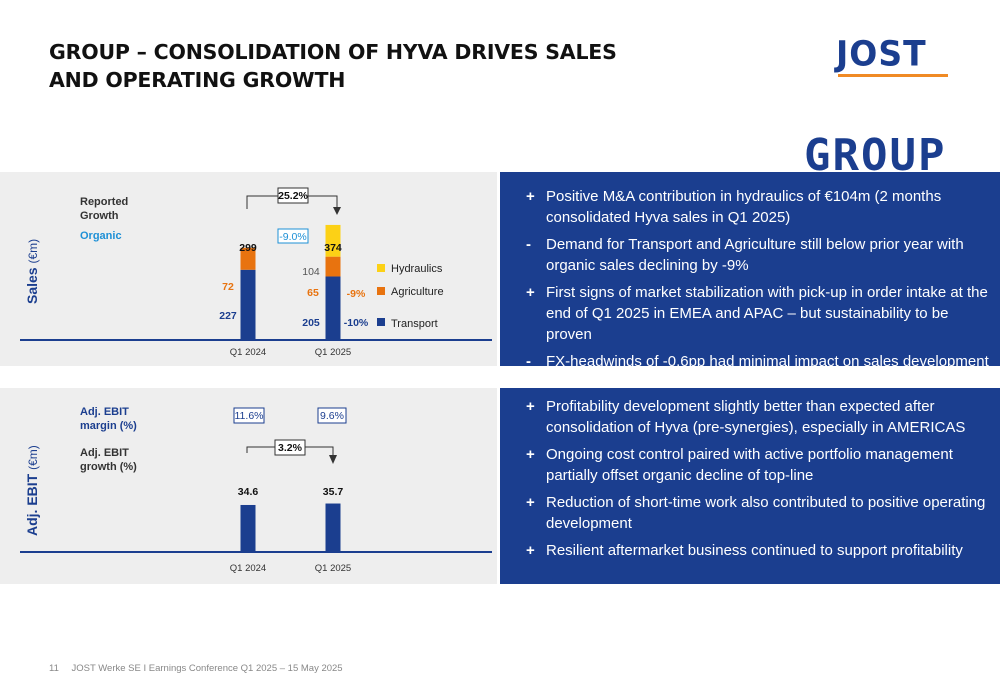 This screenshot has height=685, width=1000. I want to click on ebit-bars, so click(290, 527).